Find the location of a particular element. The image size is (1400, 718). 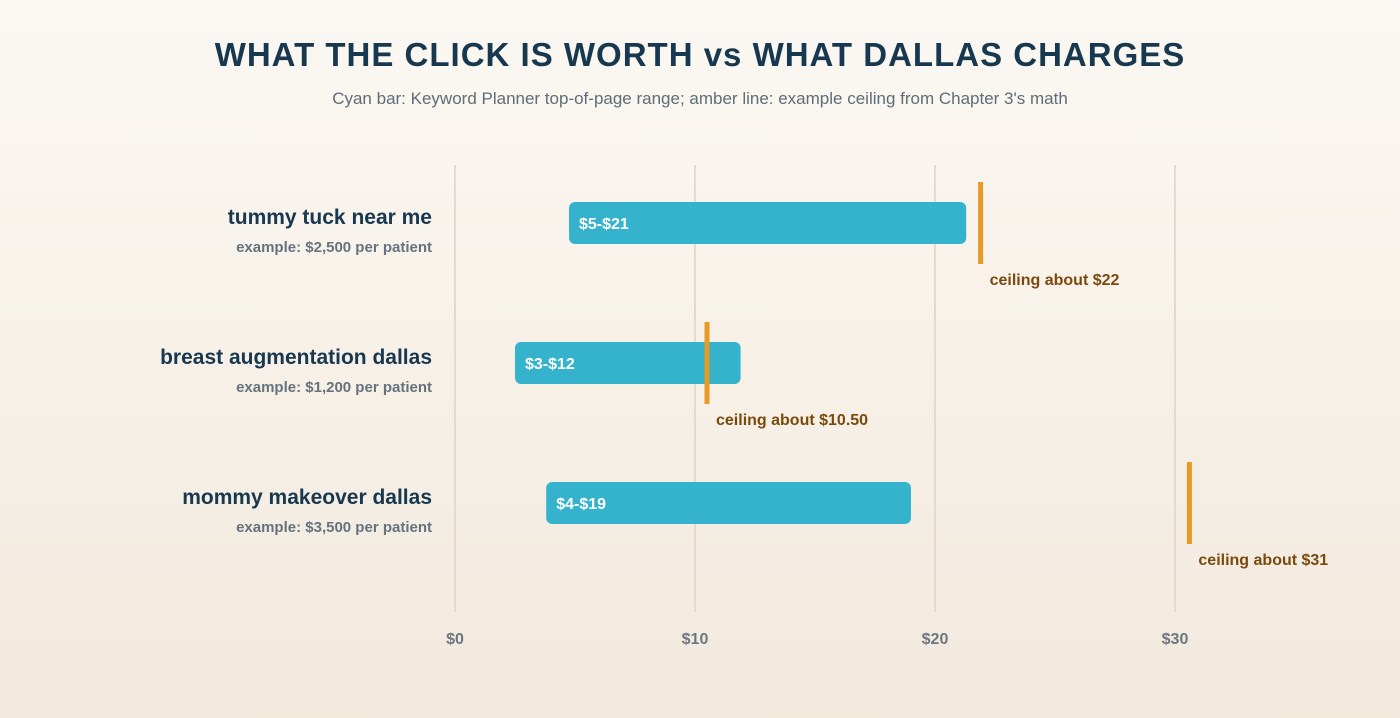

row-example-label: example: $3,500 per patient is located at coordinates (334, 527).